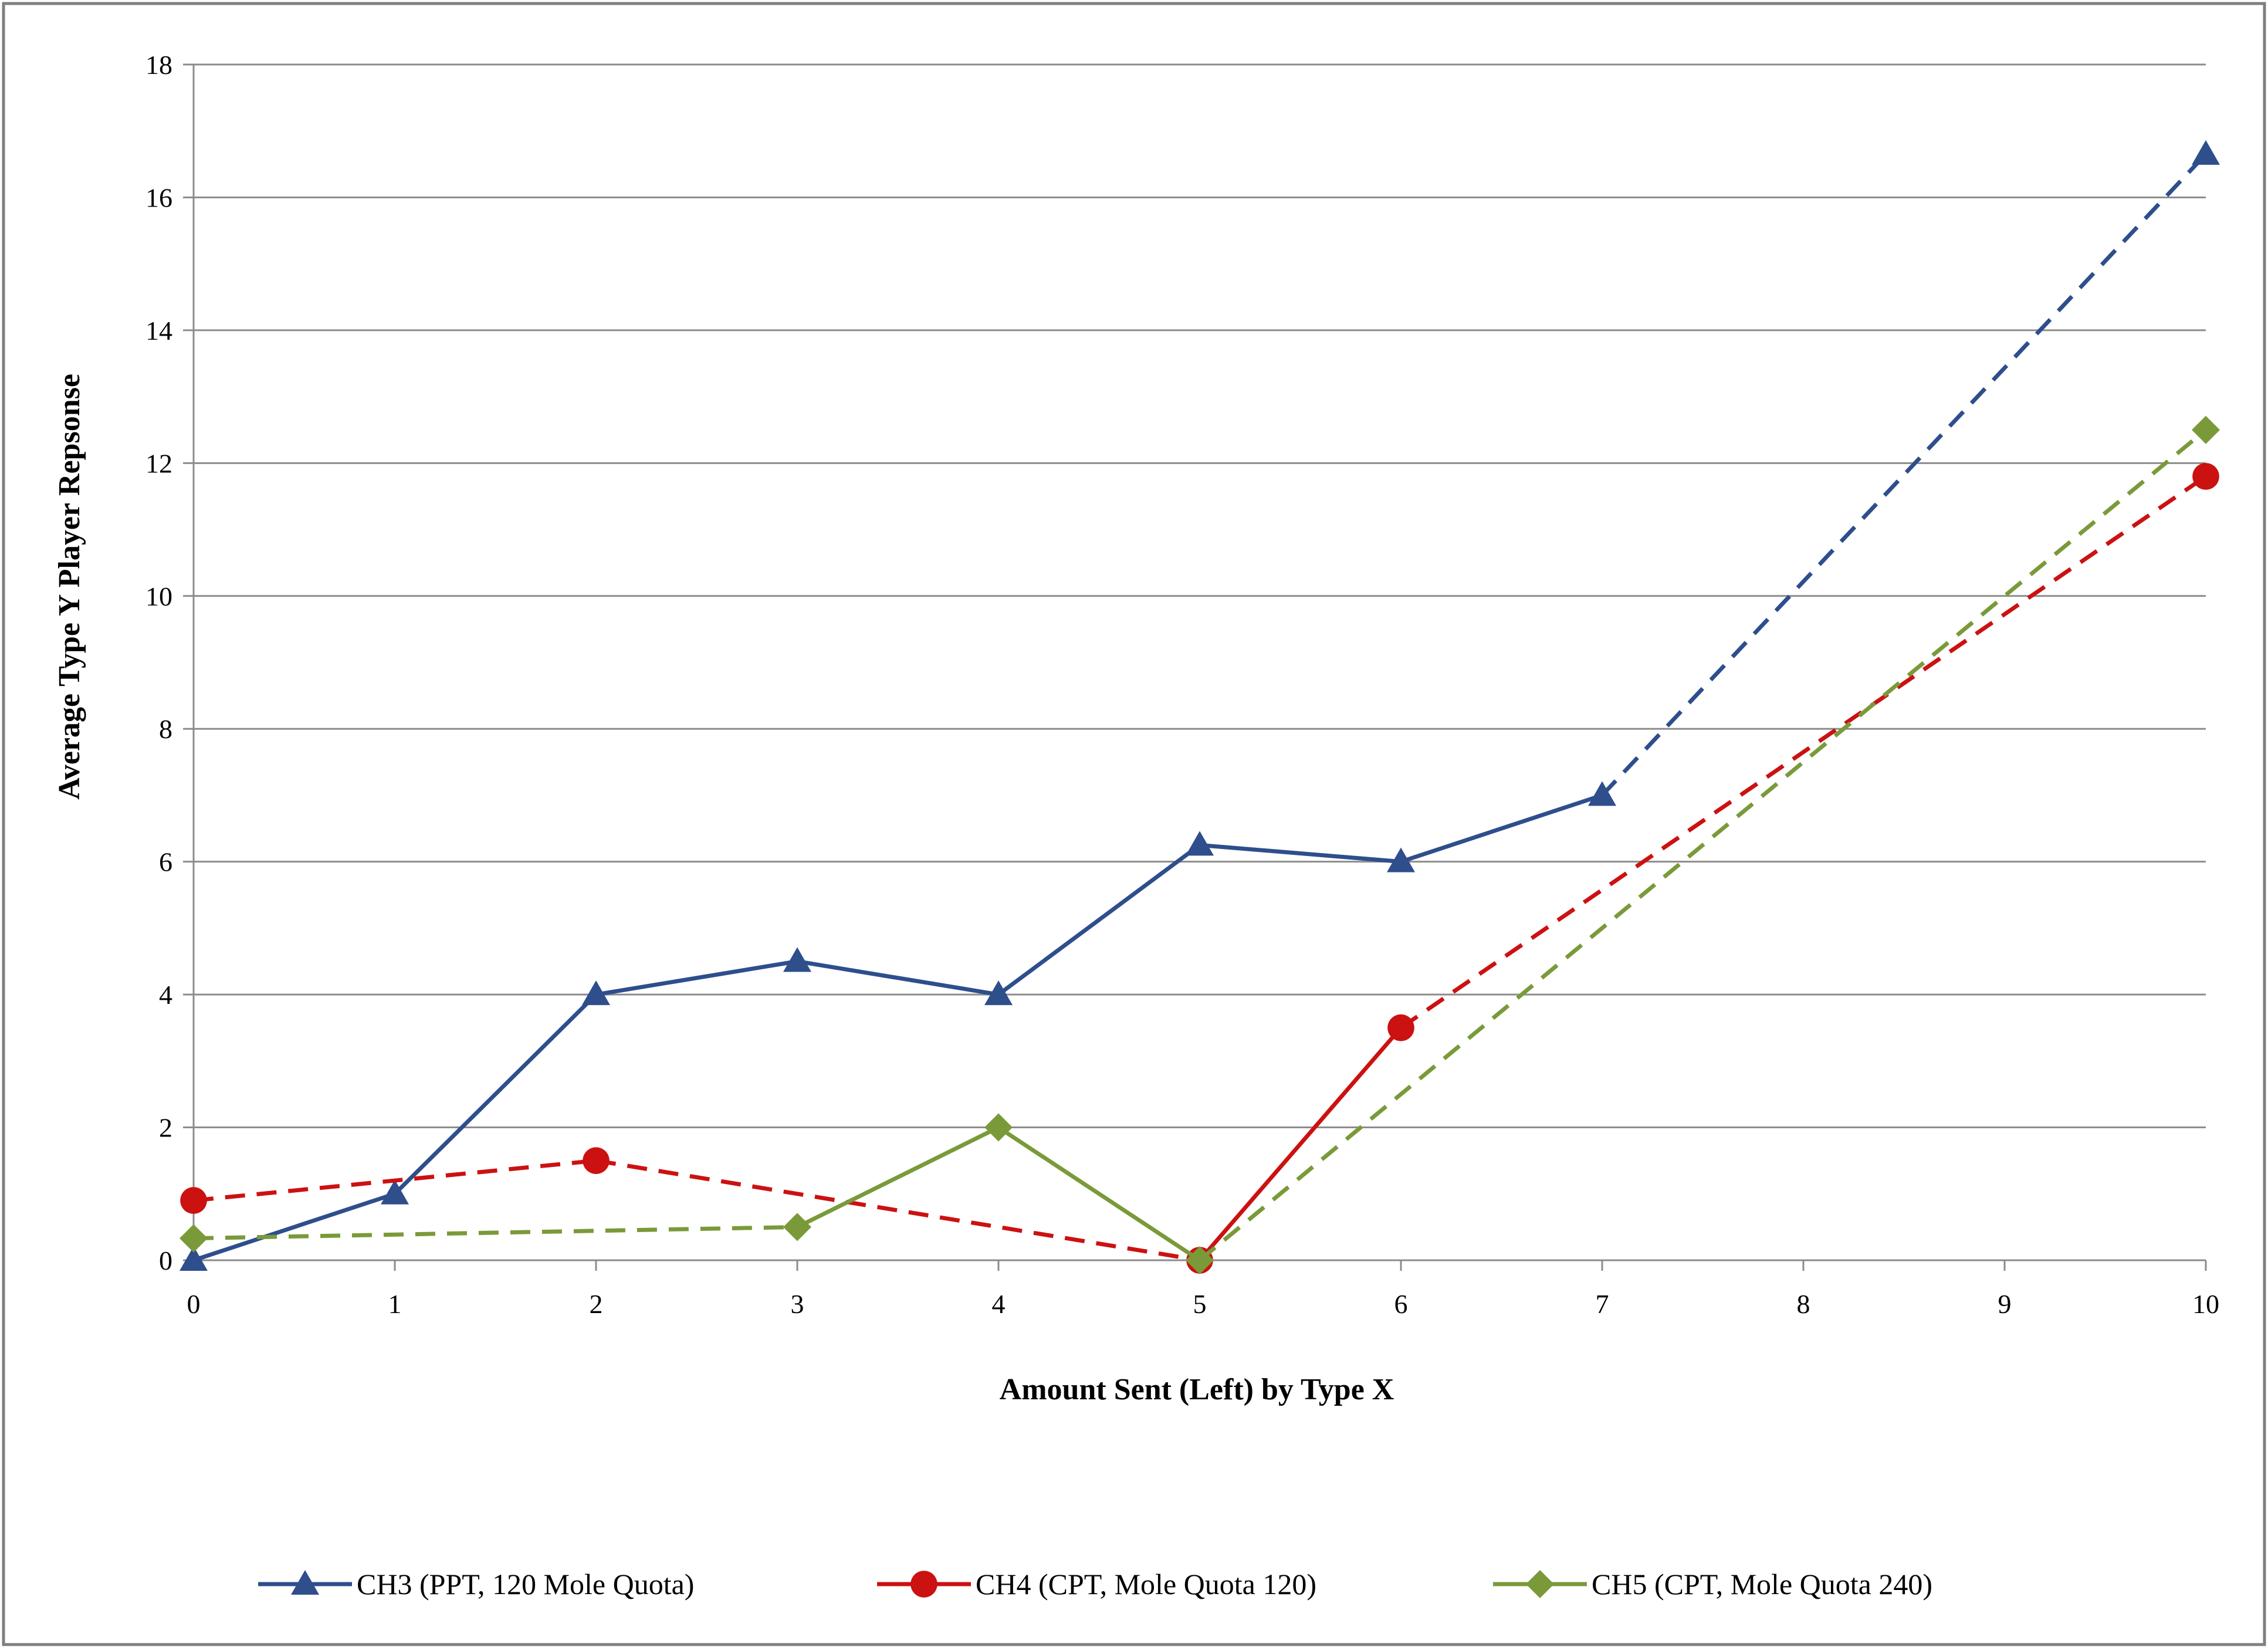 The image size is (2268, 1651). Describe the element at coordinates (1146, 1584) in the screenshot. I see `legend-label: CH4 (CPT, Mole Quota 120)` at that location.